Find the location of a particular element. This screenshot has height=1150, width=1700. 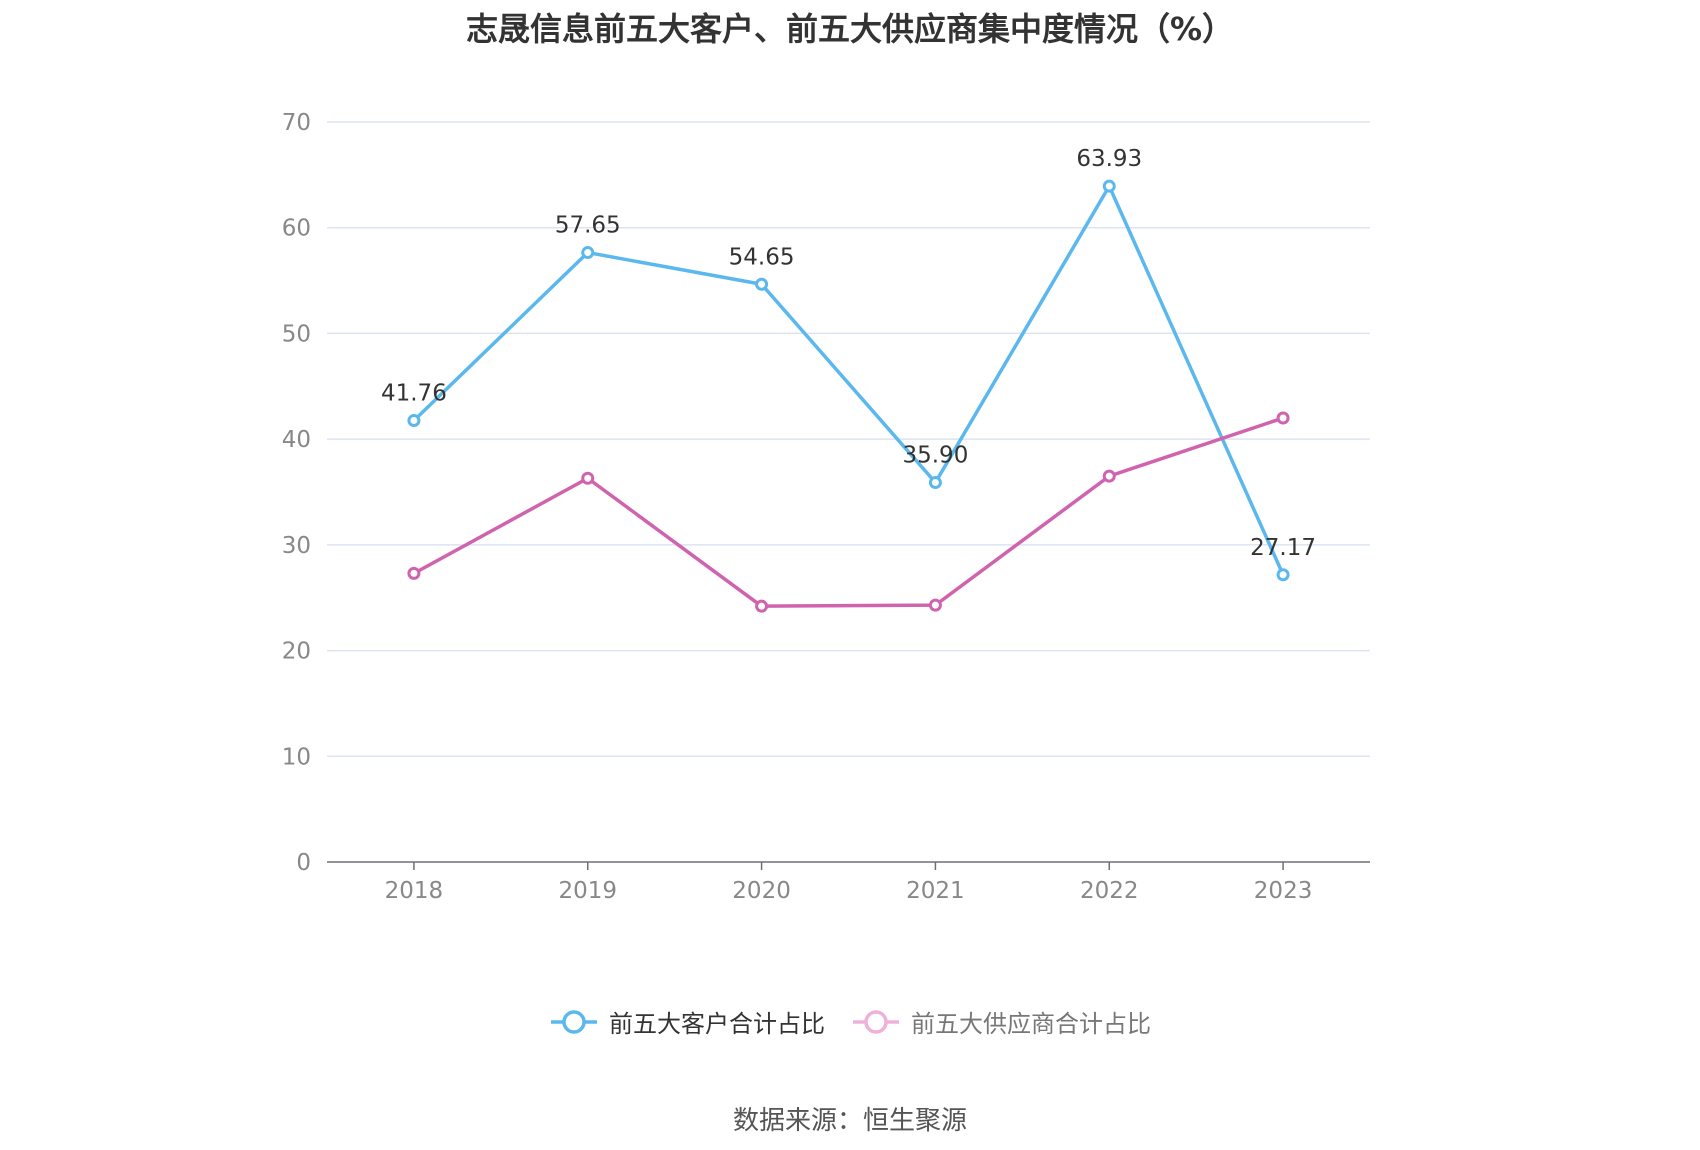

data-label: 35.90 is located at coordinates (935, 455).